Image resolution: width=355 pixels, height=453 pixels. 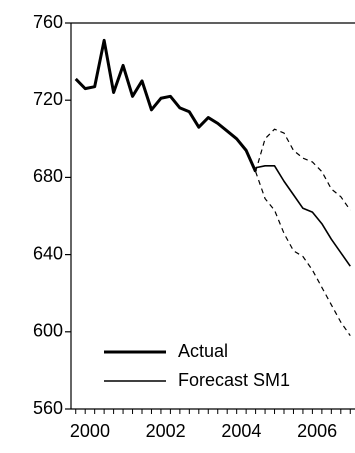 What do you see at coordinates (48, 99) in the screenshot?
I see `y-tick-label: 720` at bounding box center [48, 99].